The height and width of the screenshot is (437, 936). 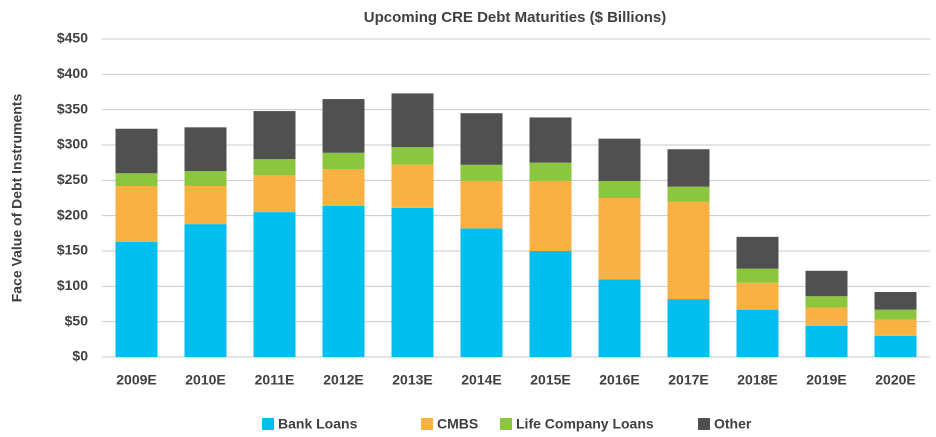 What do you see at coordinates (733, 424) in the screenshot?
I see `legend-label: Other` at bounding box center [733, 424].